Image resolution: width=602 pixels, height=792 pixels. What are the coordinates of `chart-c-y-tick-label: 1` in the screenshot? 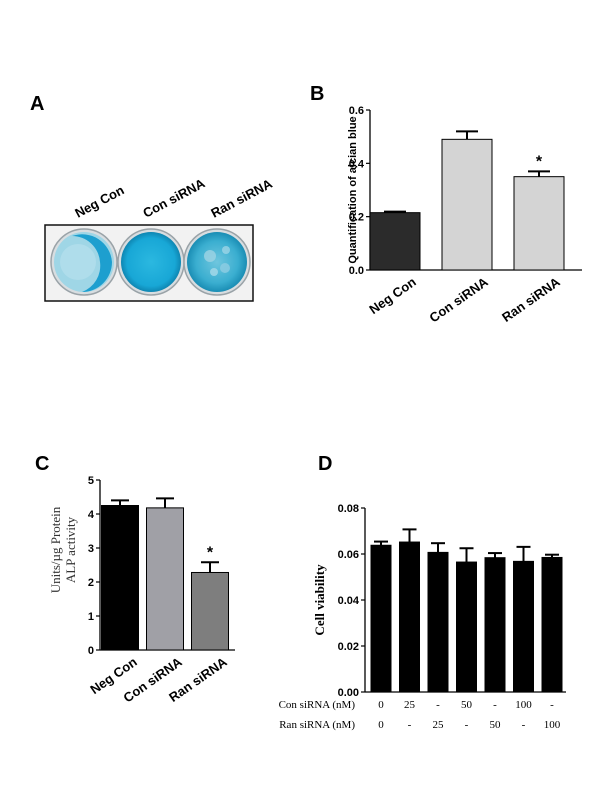 It's located at (91, 617).